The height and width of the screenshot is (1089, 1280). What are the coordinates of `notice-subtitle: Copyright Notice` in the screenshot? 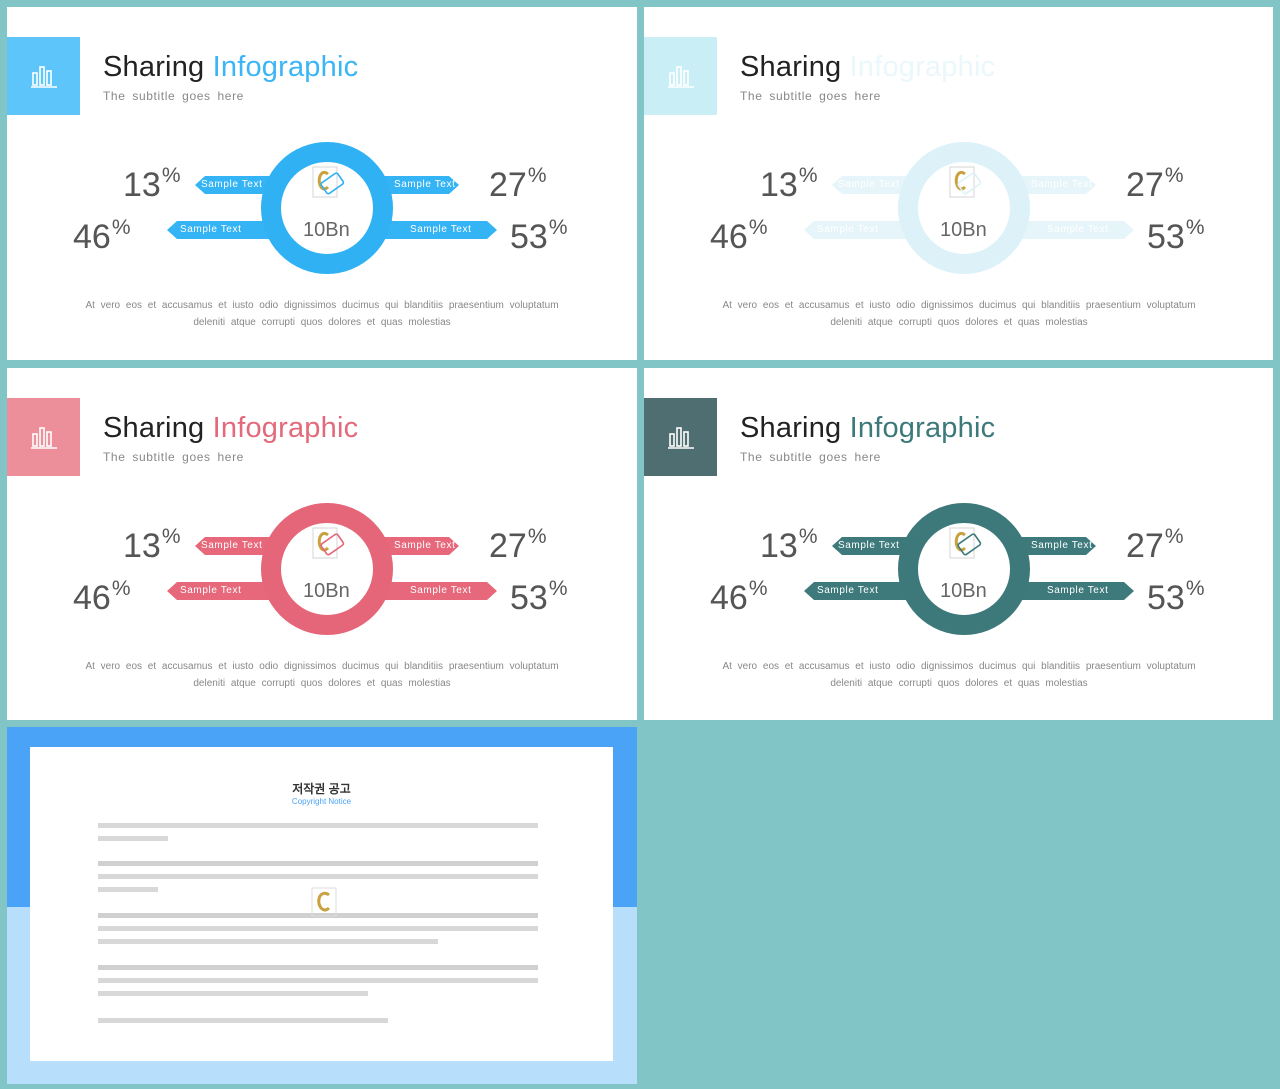 It's located at (321, 801).